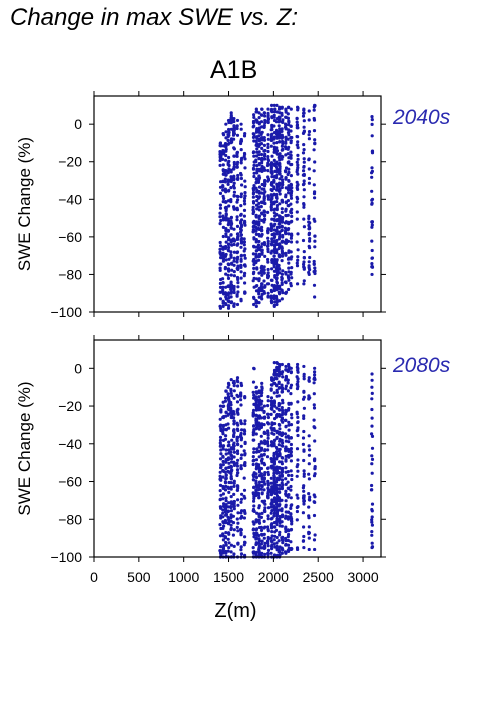 The image size is (501, 709). Describe the element at coordinates (70, 444) in the screenshot. I see `y-tick-label: −40` at that location.